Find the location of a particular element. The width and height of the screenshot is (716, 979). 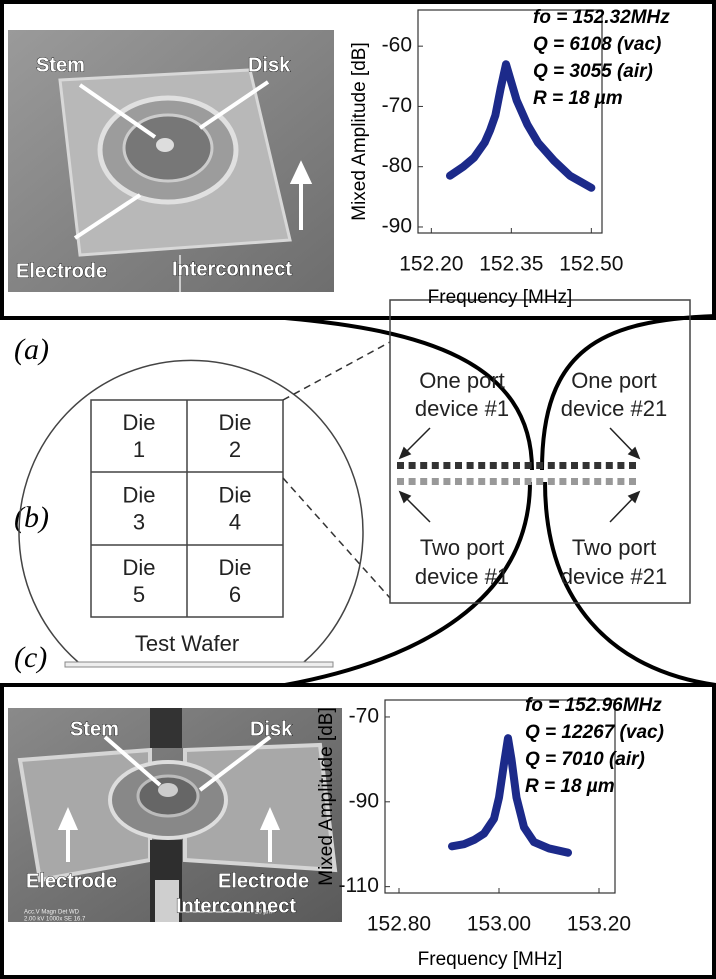

detail-box is located at coordinates (540, 451).